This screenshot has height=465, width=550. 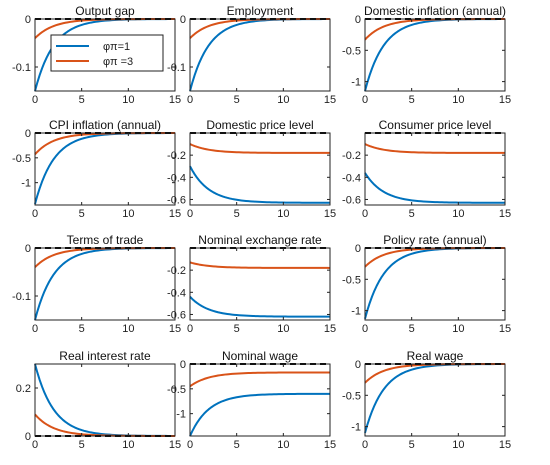 I want to click on panel-6: Consumer price level 0 5 10 15 -0.2 -0.4 -0.6, so click(x=426, y=169).